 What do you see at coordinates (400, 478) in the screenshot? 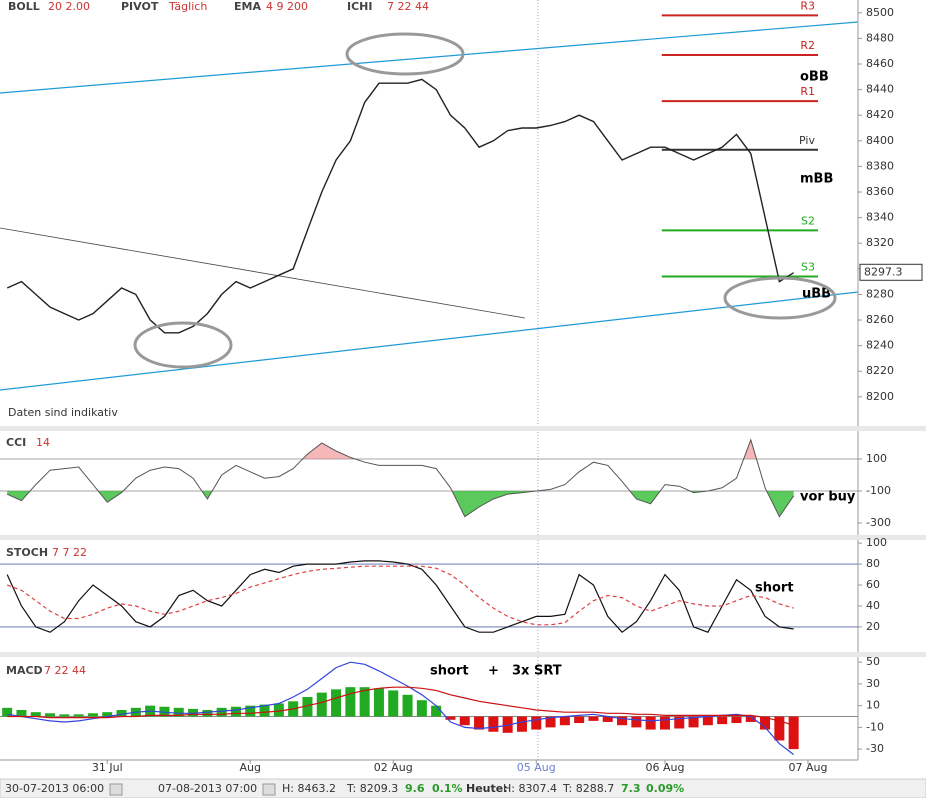
I see `cci-line` at bounding box center [400, 478].